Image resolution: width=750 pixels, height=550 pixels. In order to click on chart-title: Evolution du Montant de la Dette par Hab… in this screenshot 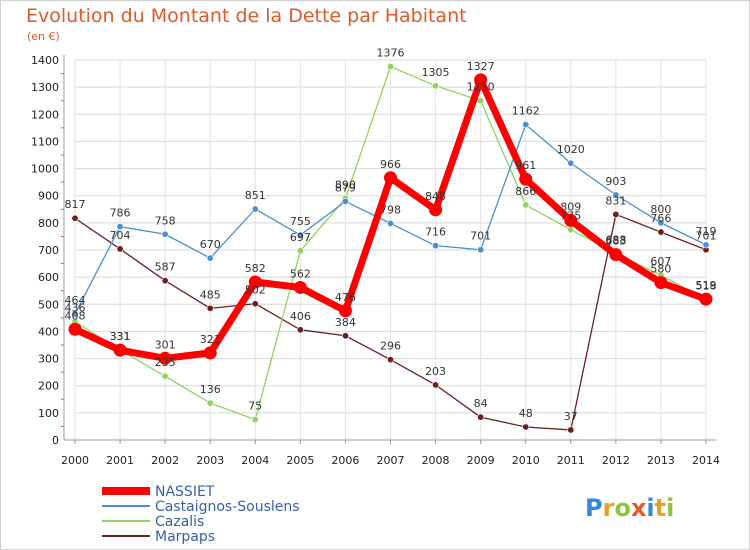, I will do `click(246, 16)`.